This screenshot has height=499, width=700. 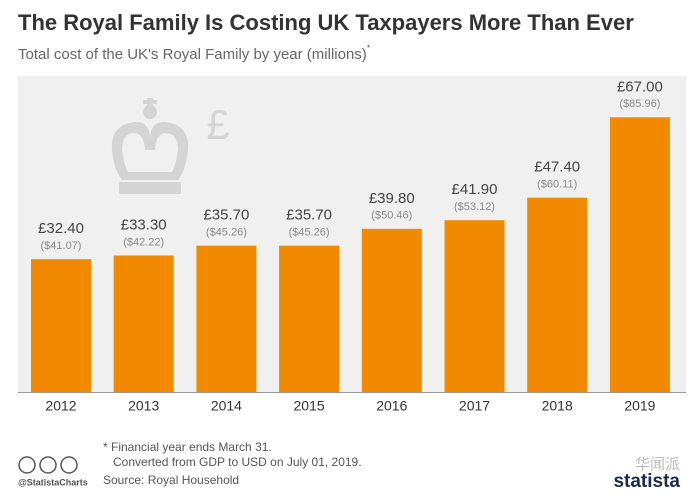 I want to click on secondary-label: ($60.11), so click(x=557, y=185).